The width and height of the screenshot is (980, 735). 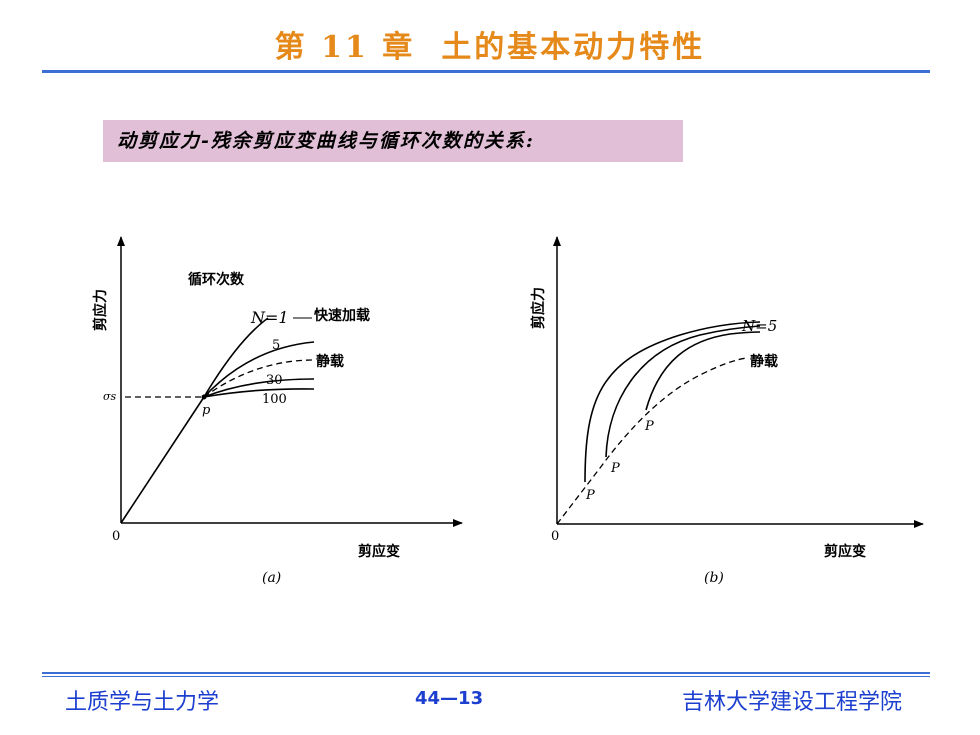 I want to click on slide-title: 第 11 章土的基本动力特性, so click(x=490, y=44).